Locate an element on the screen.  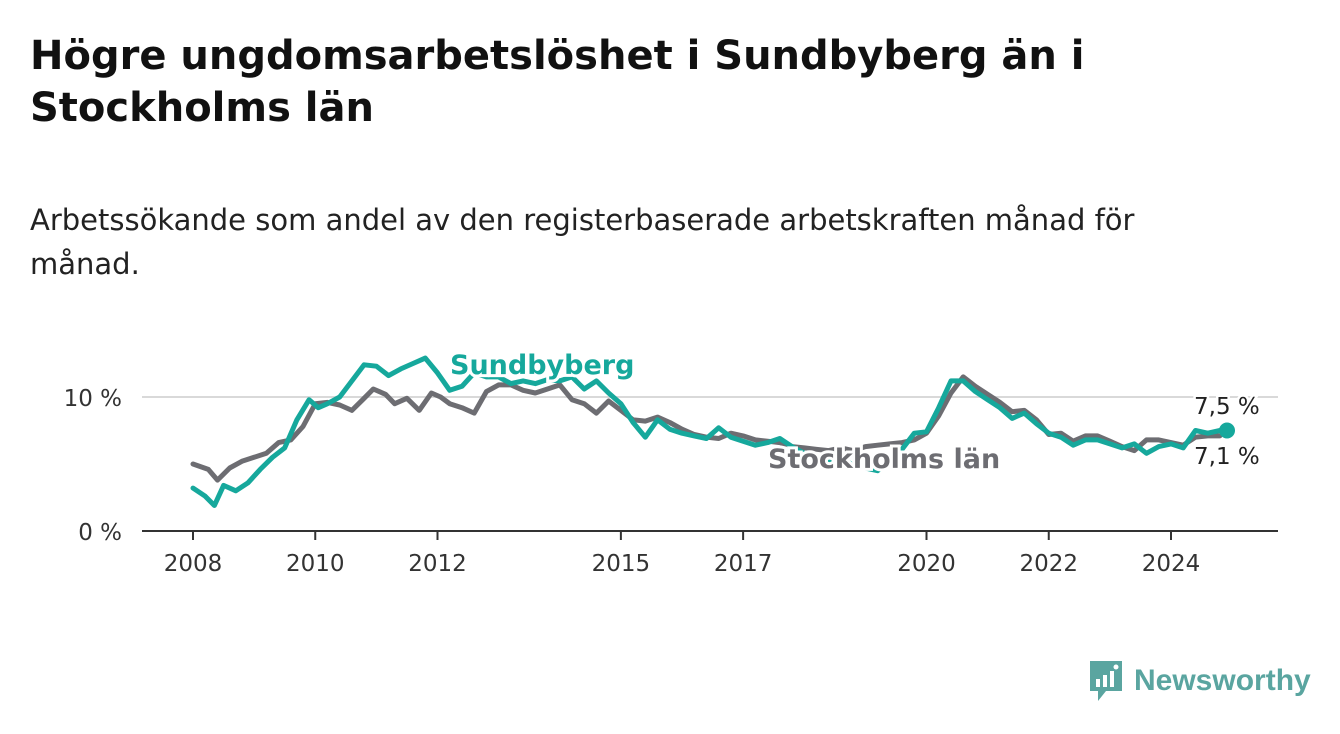
x-tick-label: 2017 is located at coordinates (743, 564).